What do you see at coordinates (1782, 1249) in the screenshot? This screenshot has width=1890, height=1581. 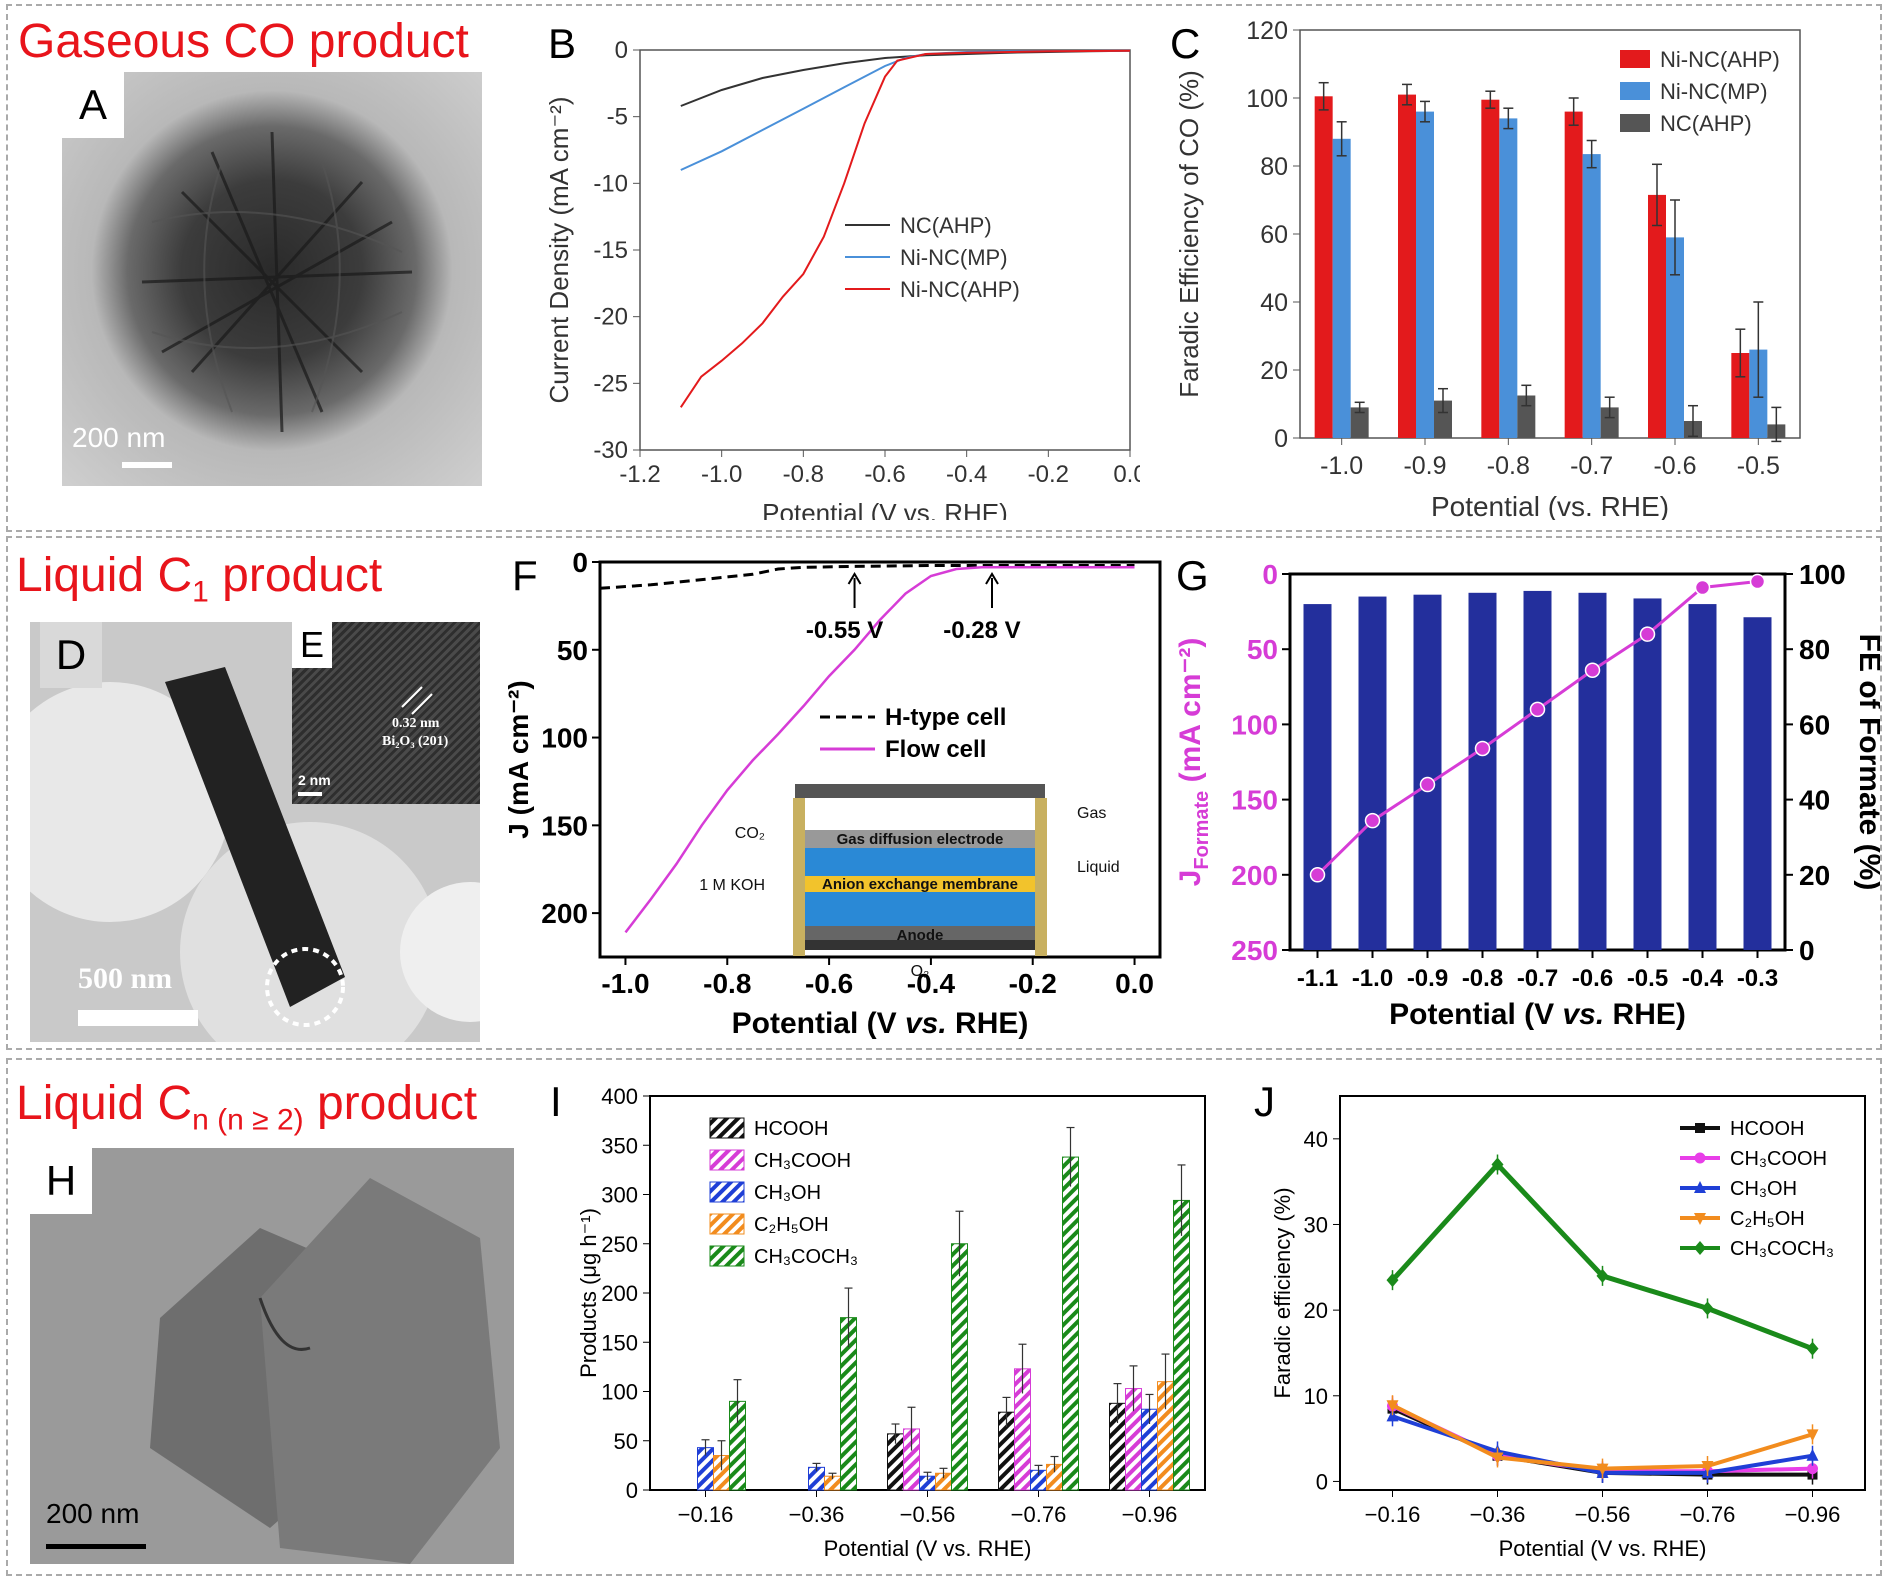 I see `legend-label: CH₃COCH₃` at bounding box center [1782, 1249].